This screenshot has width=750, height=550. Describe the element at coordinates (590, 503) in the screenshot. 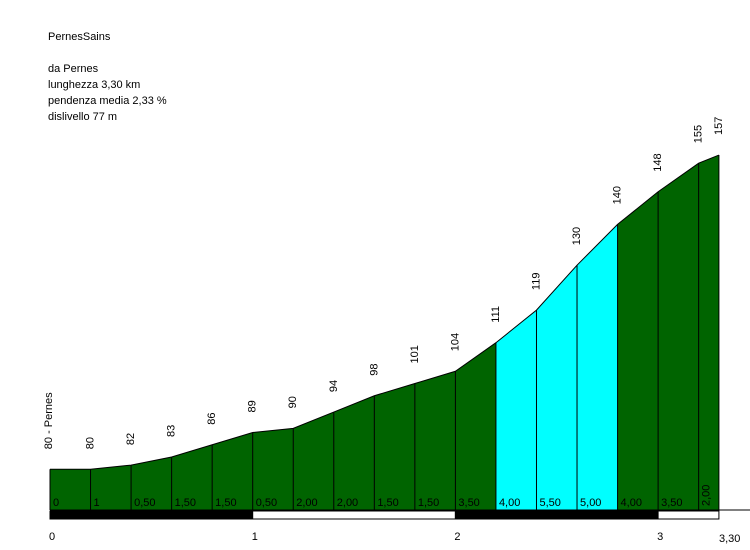

I see `gradient-label: 5,00` at that location.